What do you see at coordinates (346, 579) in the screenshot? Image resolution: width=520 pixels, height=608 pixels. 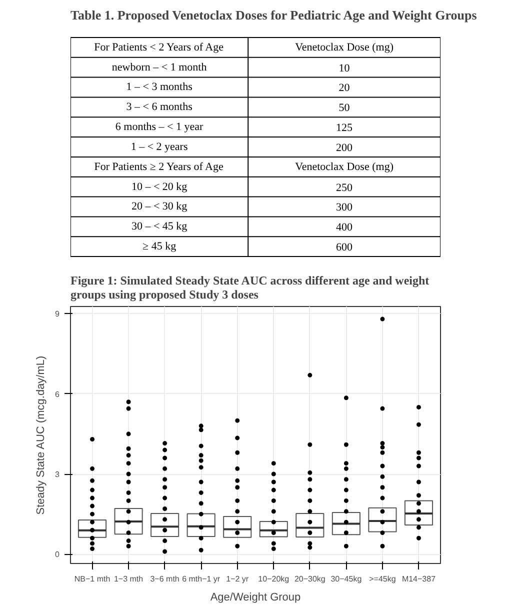 I see `x-tick-label: 30−45kg` at bounding box center [346, 579].